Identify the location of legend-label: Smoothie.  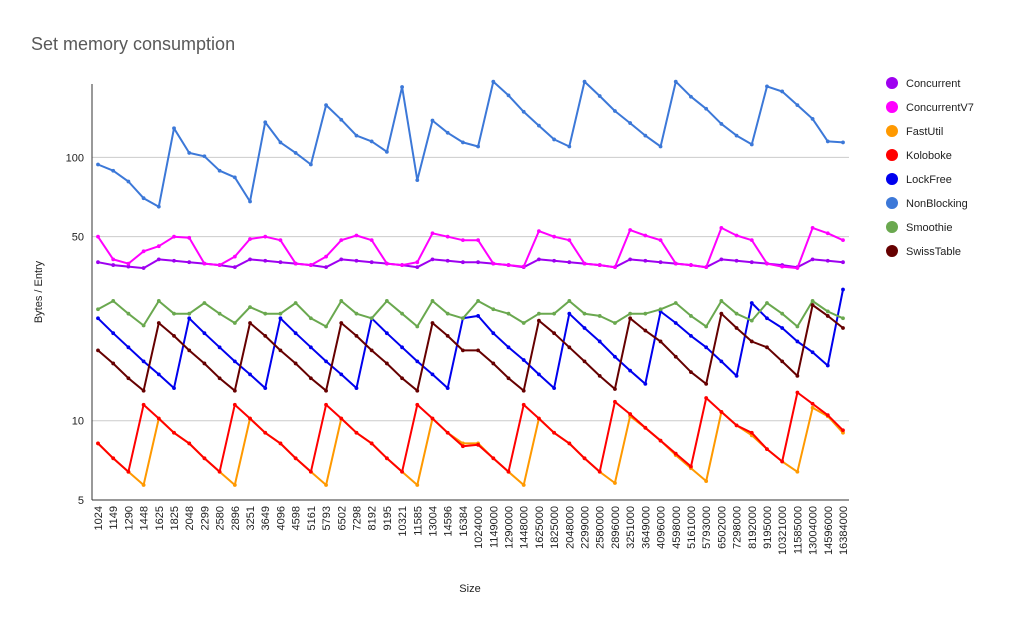
(929, 228).